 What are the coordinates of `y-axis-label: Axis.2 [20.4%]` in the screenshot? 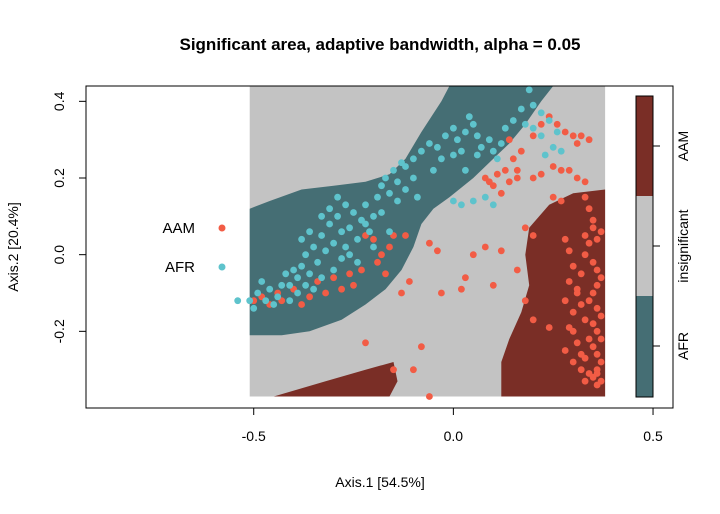 It's located at (13, 247).